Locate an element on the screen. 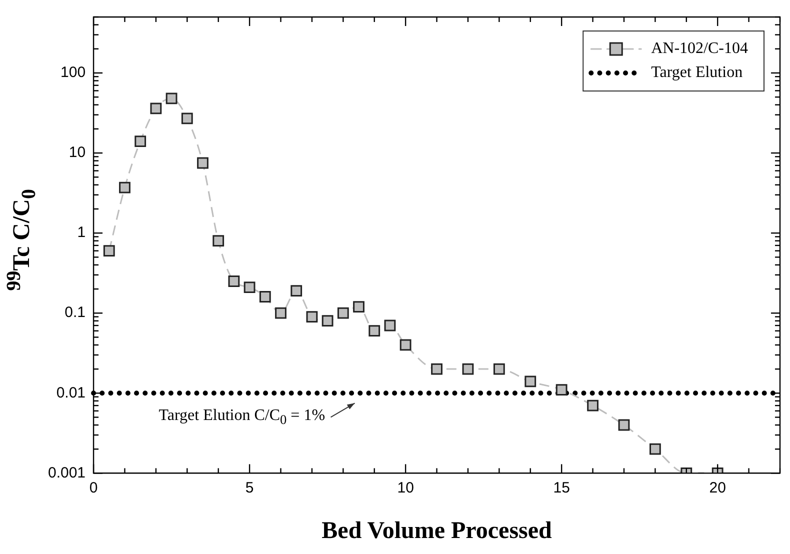  legend-label: Target Elution is located at coordinates (697, 73).